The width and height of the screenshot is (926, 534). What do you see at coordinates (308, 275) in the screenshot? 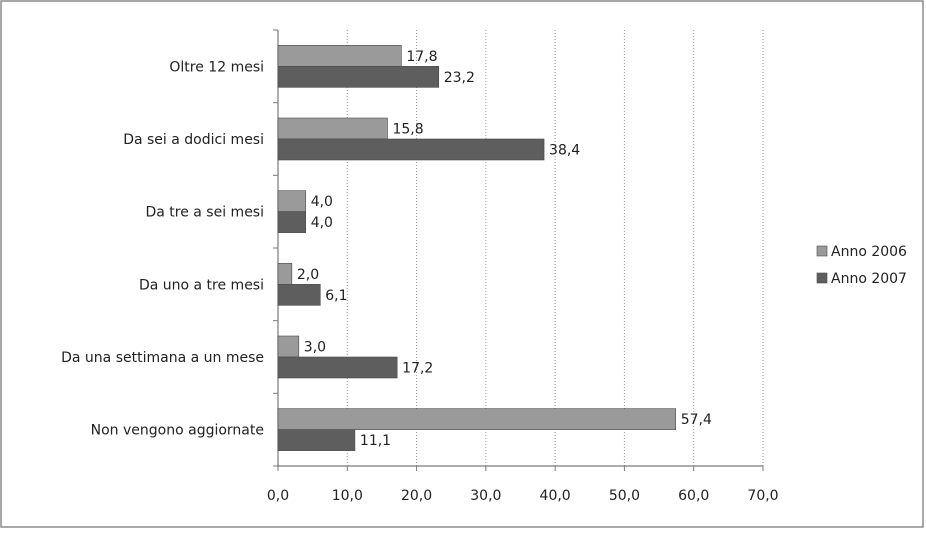
I see `data-label: 2,0` at bounding box center [308, 275].